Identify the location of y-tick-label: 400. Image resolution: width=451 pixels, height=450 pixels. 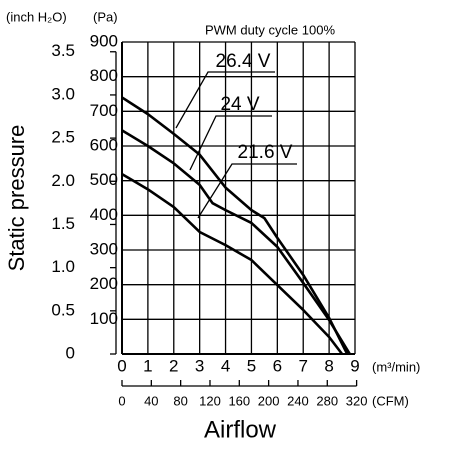
(104, 214).